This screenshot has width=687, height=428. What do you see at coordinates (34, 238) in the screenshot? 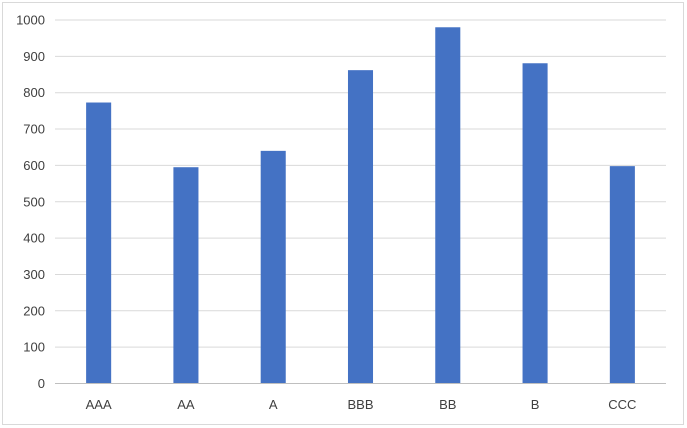
I see `y-tick-label: 400` at bounding box center [34, 238].